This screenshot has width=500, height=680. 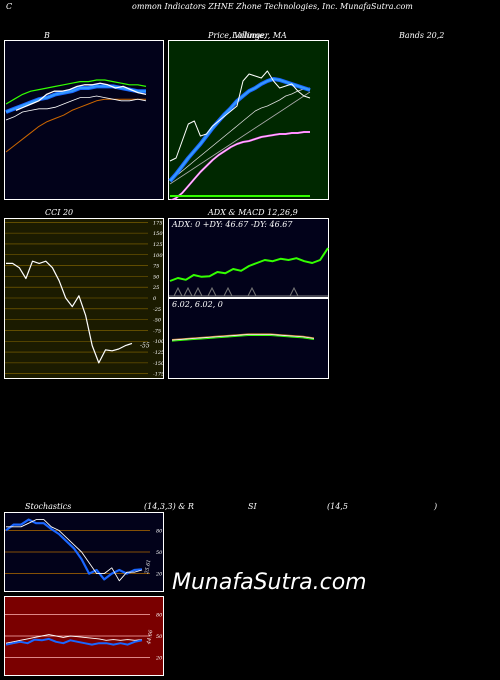 I want to click on ma-blue-highlight, so click(x=240, y=130).